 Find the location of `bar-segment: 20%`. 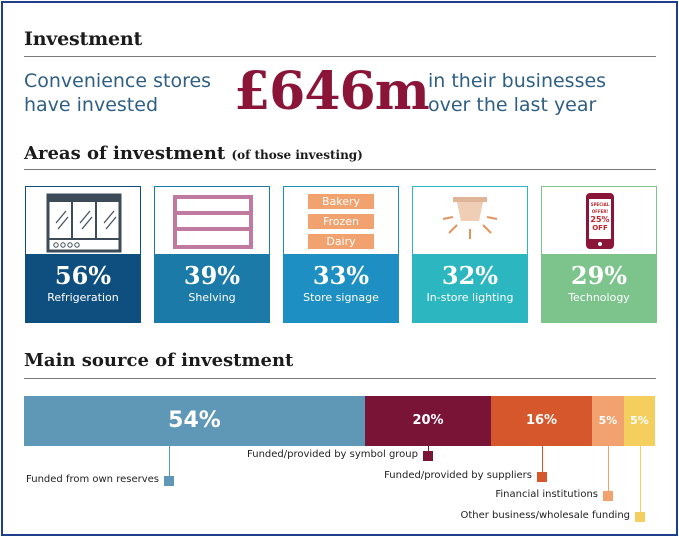

bar-segment: 20% is located at coordinates (428, 421).